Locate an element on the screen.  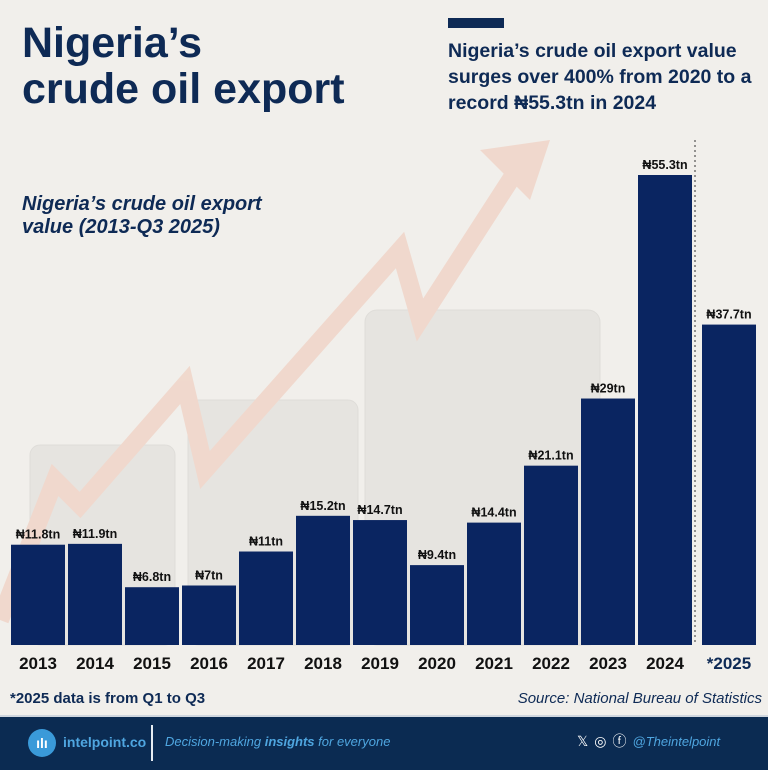
data-label: ₦11.9tn is located at coordinates (95, 534).